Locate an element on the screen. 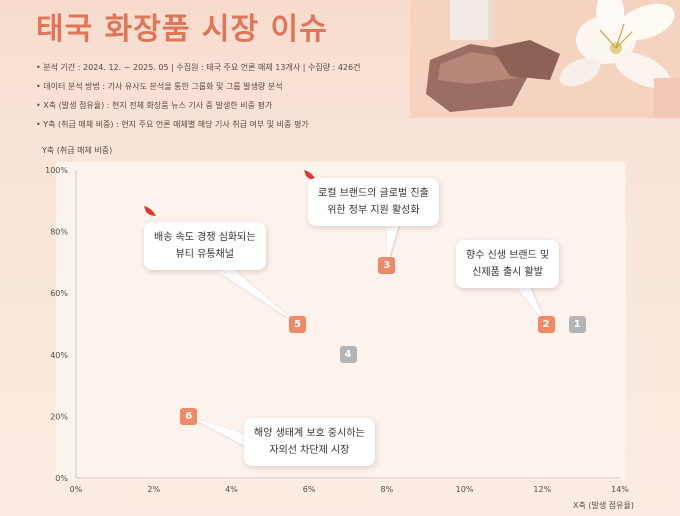 This screenshot has height=516, width=680. point-marker-3: 3 is located at coordinates (387, 265).